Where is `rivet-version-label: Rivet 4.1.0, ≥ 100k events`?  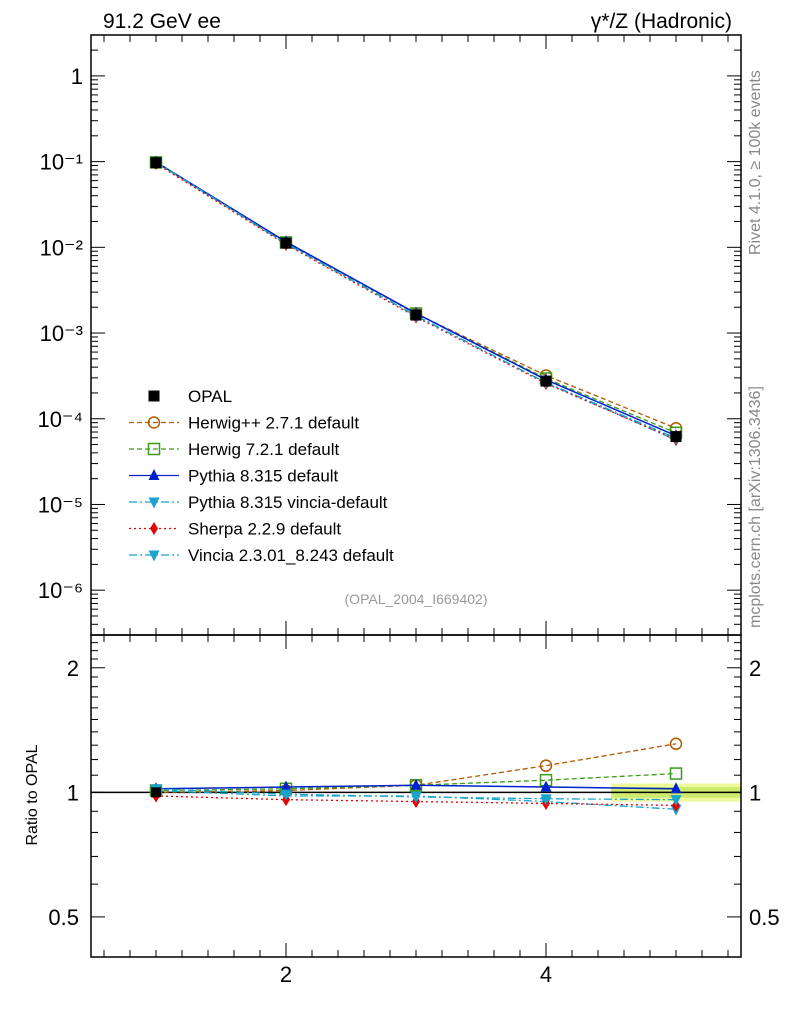 rivet-version-label: Rivet 4.1.0, ≥ 100k events is located at coordinates (755, 162).